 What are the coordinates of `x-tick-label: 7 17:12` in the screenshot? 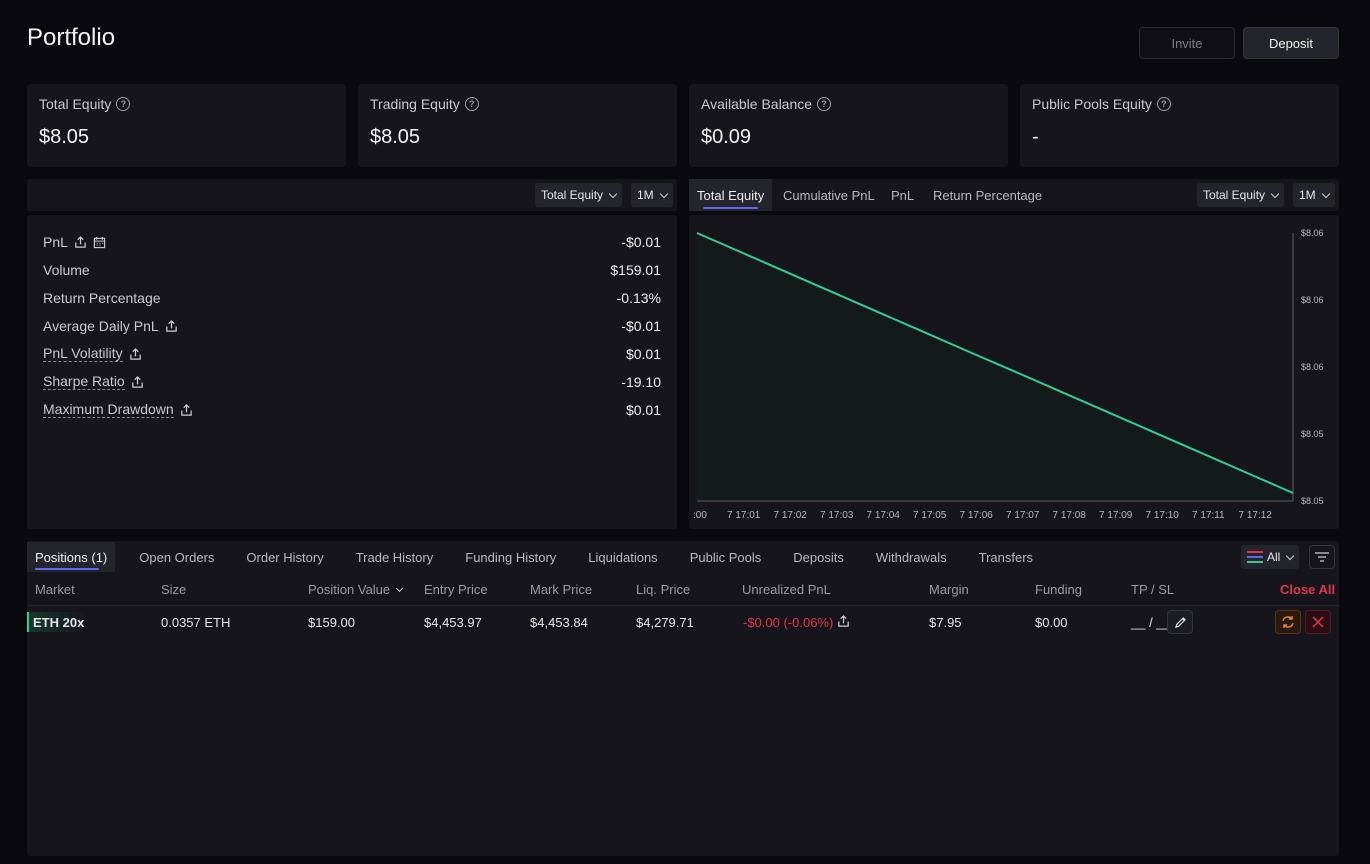 It's located at (1256, 515).